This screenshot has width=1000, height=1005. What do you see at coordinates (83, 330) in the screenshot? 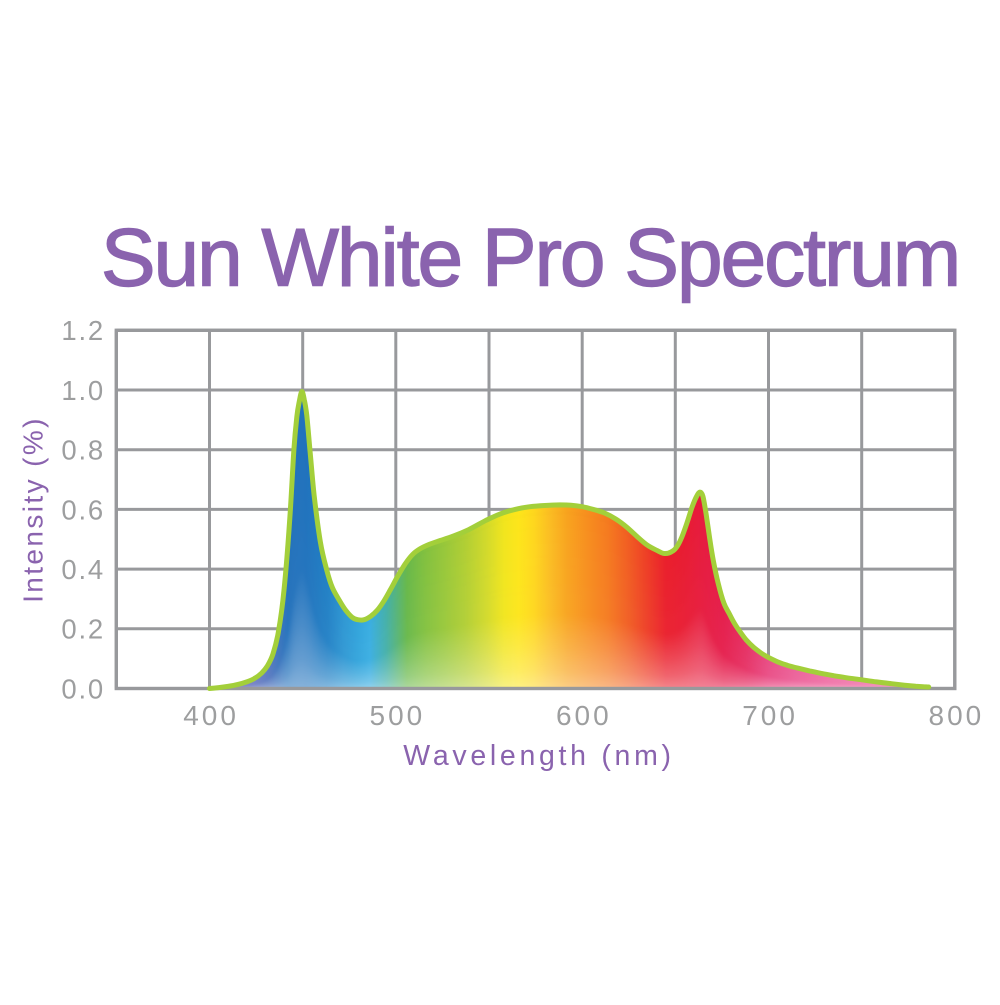
I see `svg-text: 1.2` at bounding box center [83, 330].